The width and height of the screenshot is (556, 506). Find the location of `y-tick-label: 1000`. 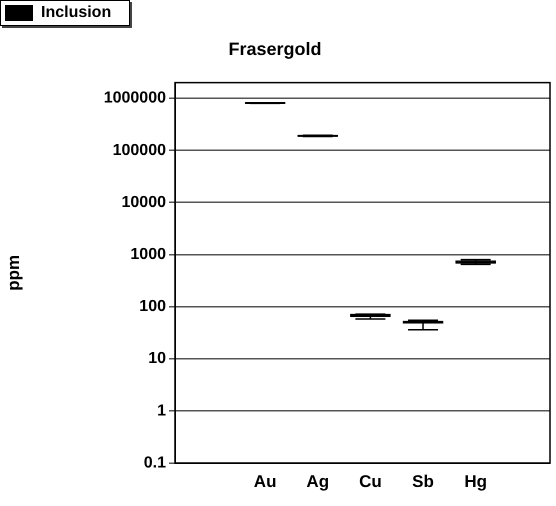

y-tick-label: 1000 is located at coordinates (148, 254).